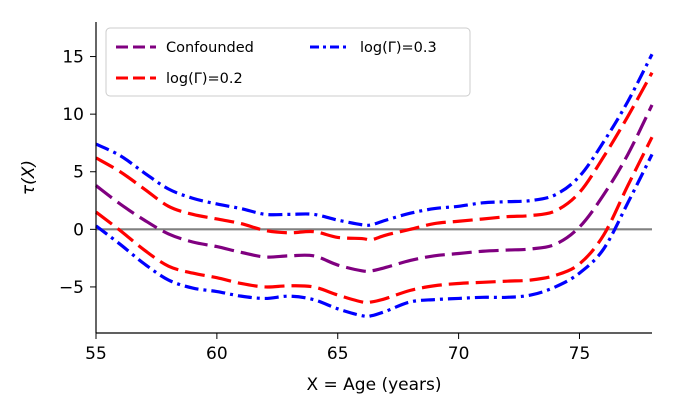 The height and width of the screenshot is (415, 676). I want to click on y-axis-title: τ(X), so click(29, 177).